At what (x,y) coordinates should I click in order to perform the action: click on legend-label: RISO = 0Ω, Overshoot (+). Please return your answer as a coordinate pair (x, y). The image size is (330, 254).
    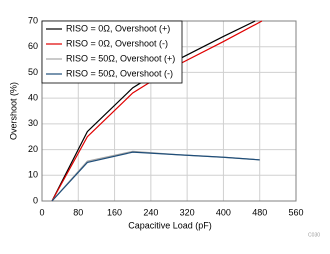
    Looking at the image, I should click on (118, 28).